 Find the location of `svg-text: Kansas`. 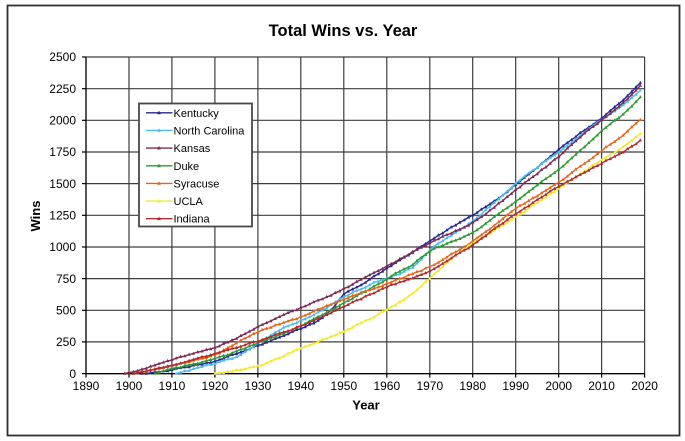

svg-text: Kansas is located at coordinates (192, 149).